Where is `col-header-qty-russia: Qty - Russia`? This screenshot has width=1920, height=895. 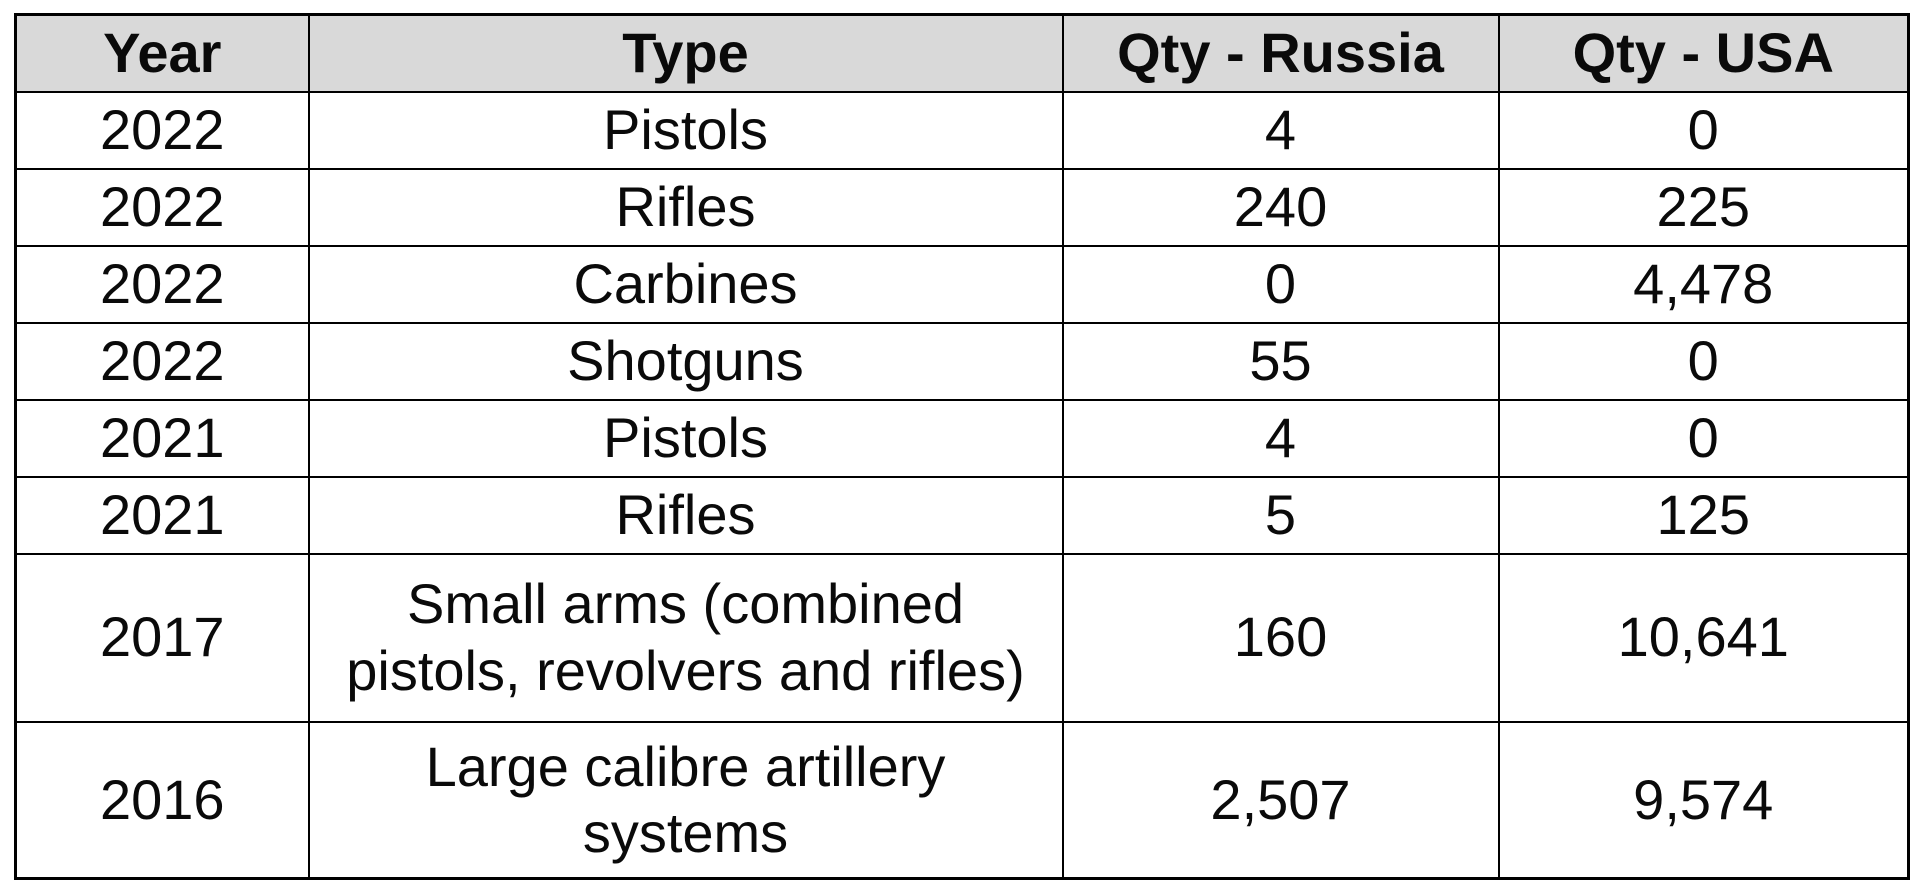
col-header-qty-russia: Qty - Russia is located at coordinates (1280, 53).